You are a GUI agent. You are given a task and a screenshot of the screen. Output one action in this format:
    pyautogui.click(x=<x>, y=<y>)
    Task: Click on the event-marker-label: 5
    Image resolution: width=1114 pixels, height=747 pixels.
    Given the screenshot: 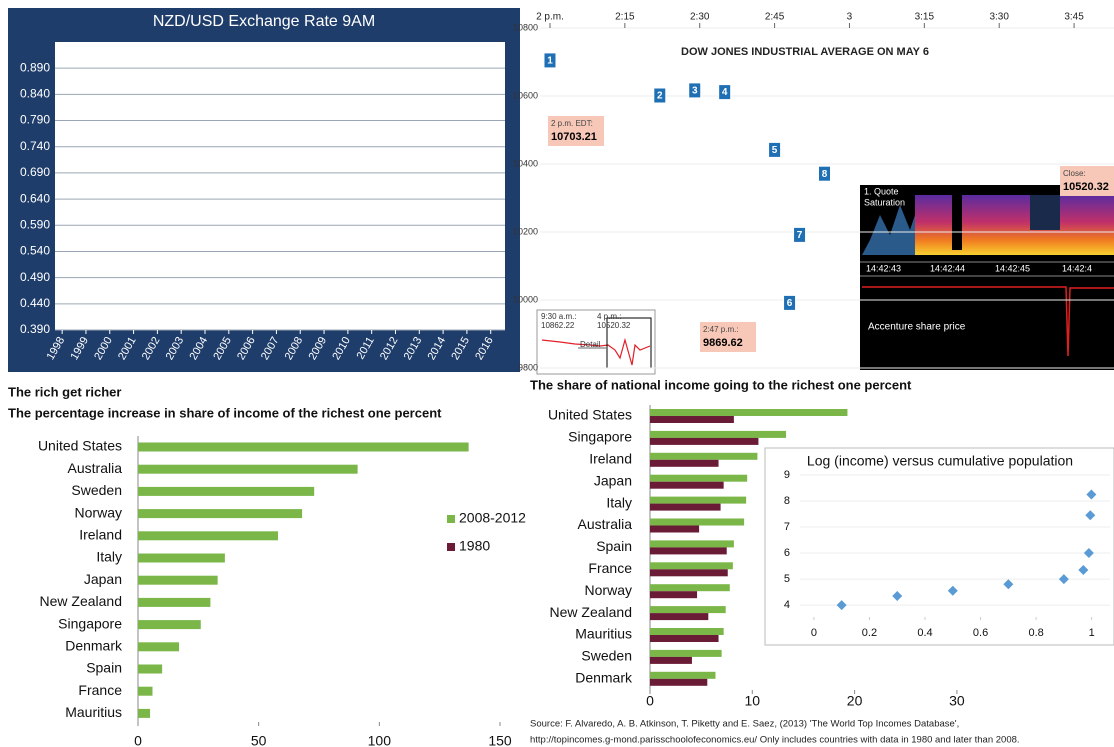 What is the action you would take?
    pyautogui.click(x=775, y=150)
    